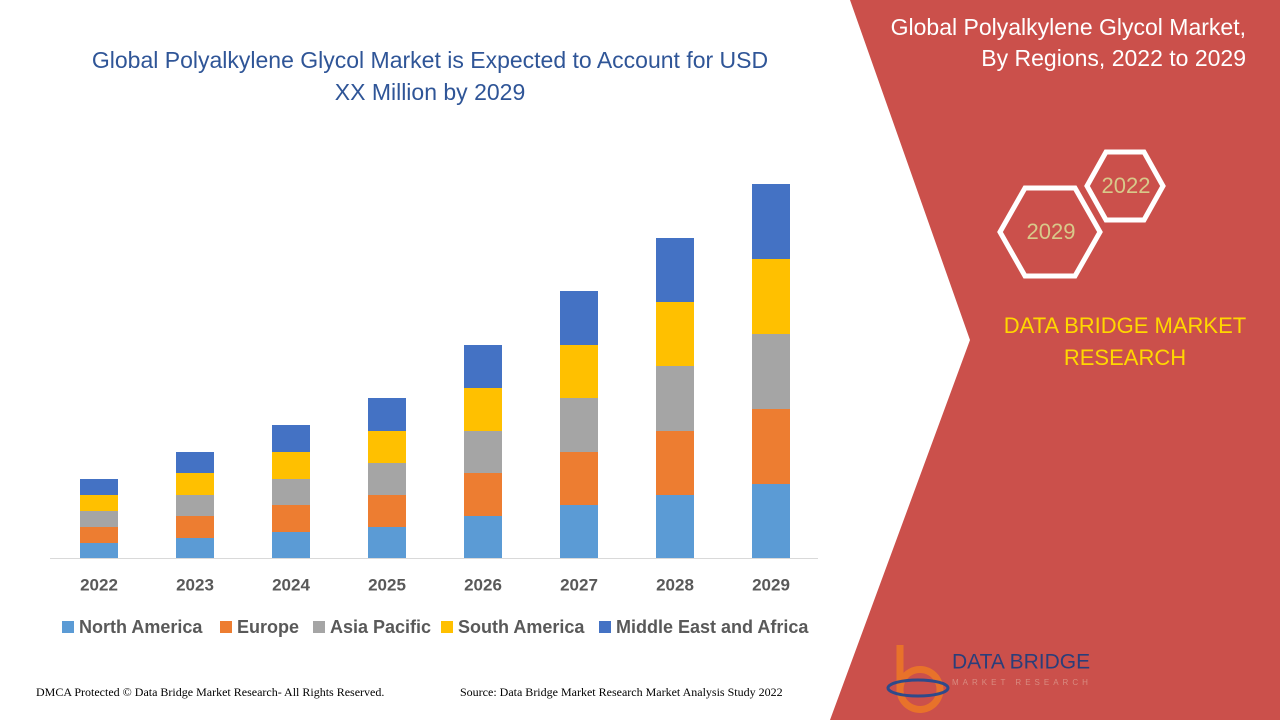 The image size is (1280, 720). I want to click on x-tick-label: 2022, so click(99, 584).